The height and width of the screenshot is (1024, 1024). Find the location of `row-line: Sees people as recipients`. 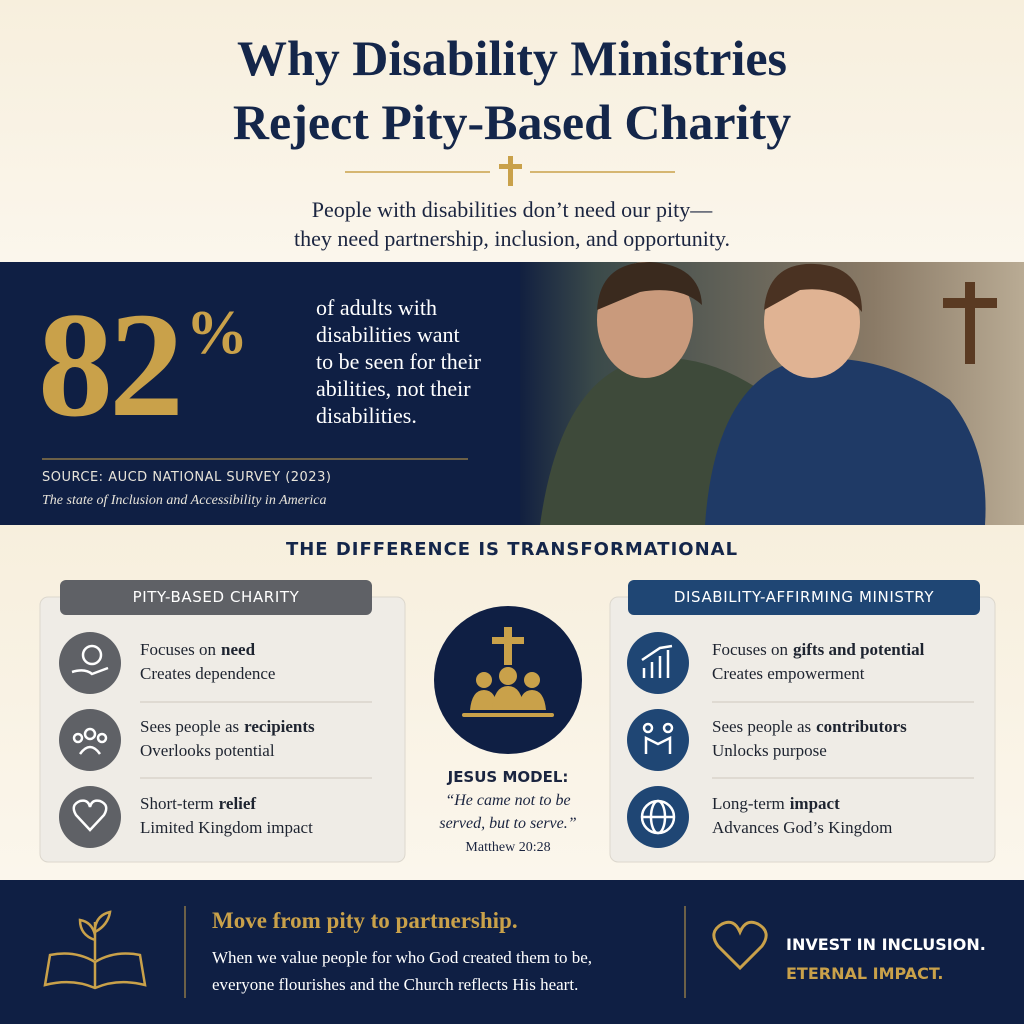

row-line: Sees people as recipients is located at coordinates (227, 727).